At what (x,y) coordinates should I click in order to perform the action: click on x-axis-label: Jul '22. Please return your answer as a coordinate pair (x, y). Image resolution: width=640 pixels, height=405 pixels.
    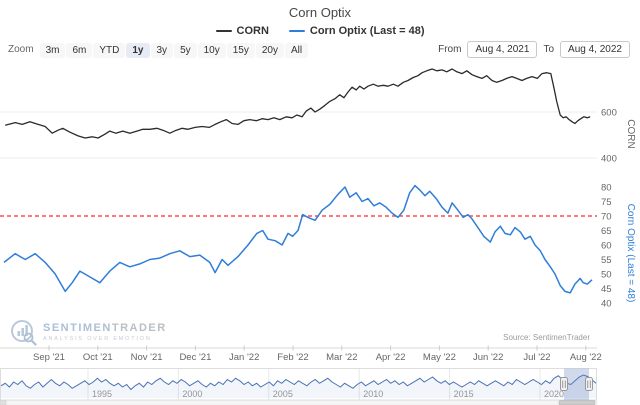
    Looking at the image, I should click on (536, 357).